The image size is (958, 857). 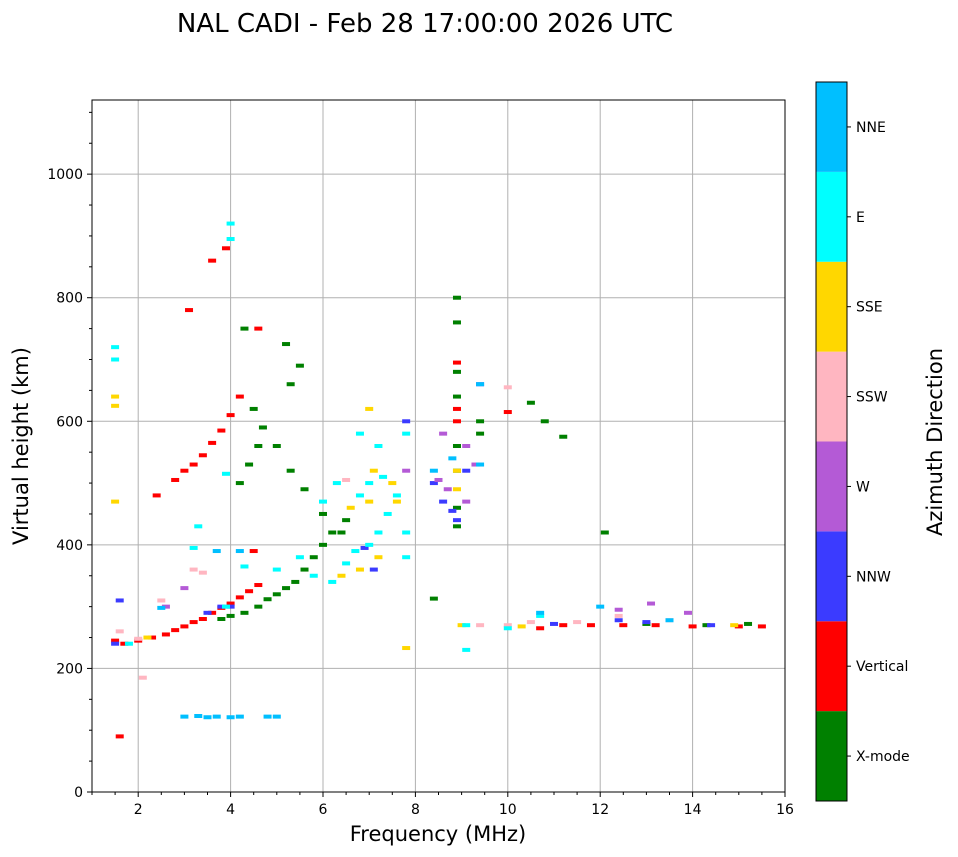 I want to click on colorbar-label-x-mode: X-mode, so click(x=883, y=757).